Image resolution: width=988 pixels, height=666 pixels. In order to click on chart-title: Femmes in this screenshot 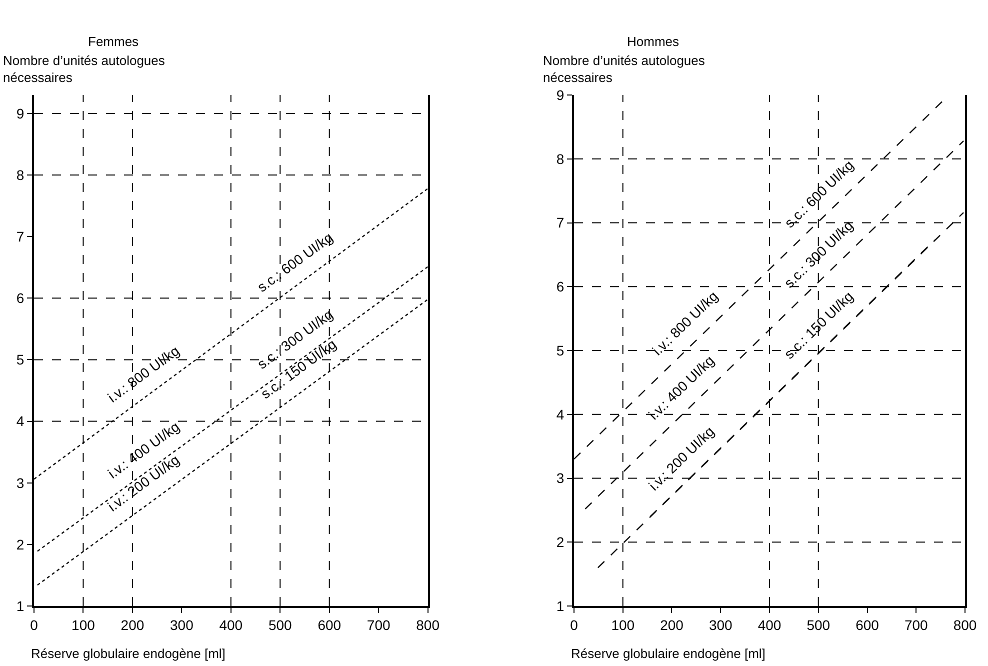, I will do `click(114, 41)`.